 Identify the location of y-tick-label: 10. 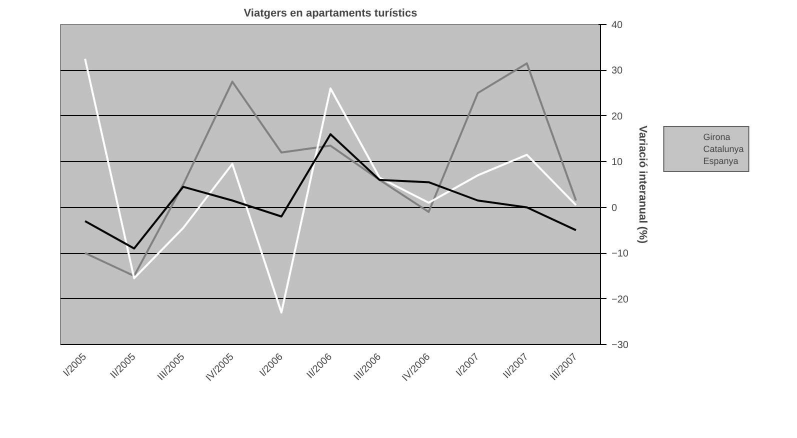
(618, 162).